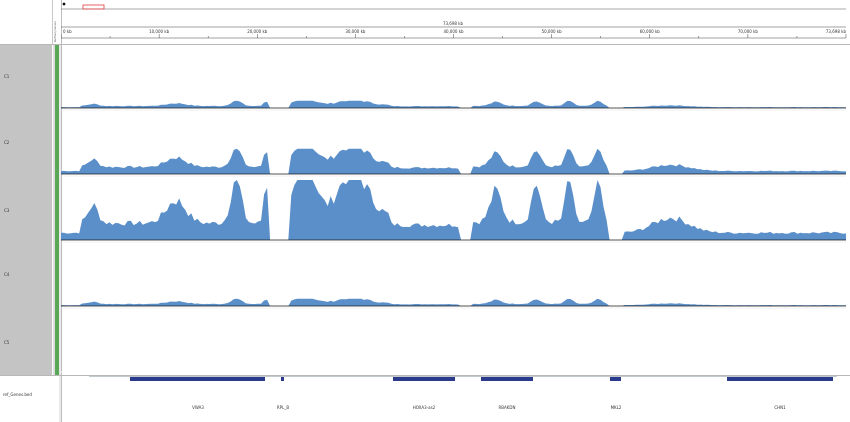  What do you see at coordinates (7, 142) in the screenshot?
I see `track-name-c2: C2` at bounding box center [7, 142].